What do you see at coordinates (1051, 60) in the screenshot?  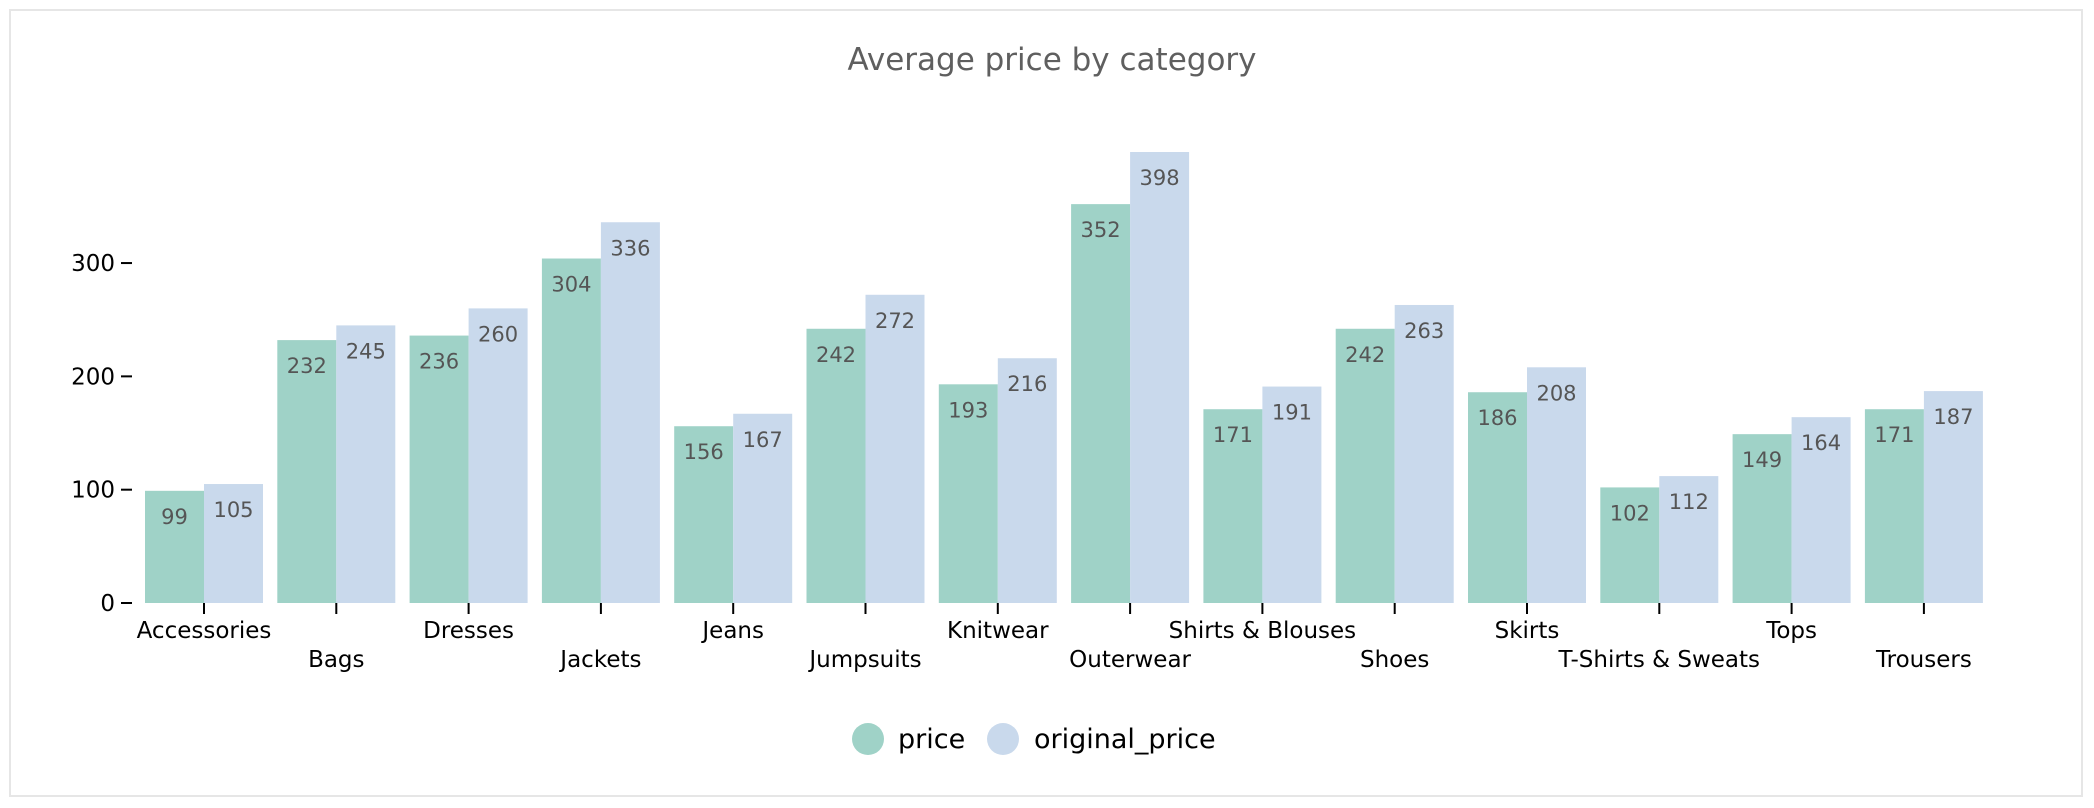 I see `chart-title: Average price by category` at bounding box center [1051, 60].